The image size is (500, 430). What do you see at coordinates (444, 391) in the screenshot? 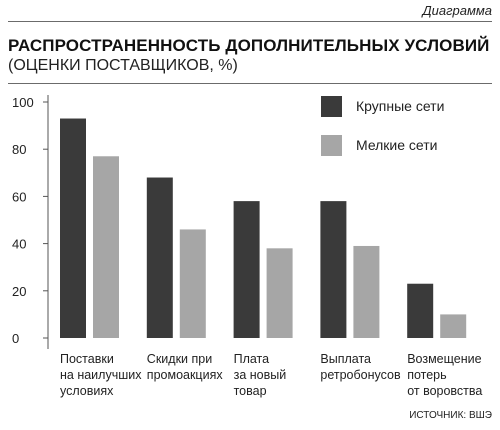
I see `category-label-4-line-2: от воровства` at bounding box center [444, 391].